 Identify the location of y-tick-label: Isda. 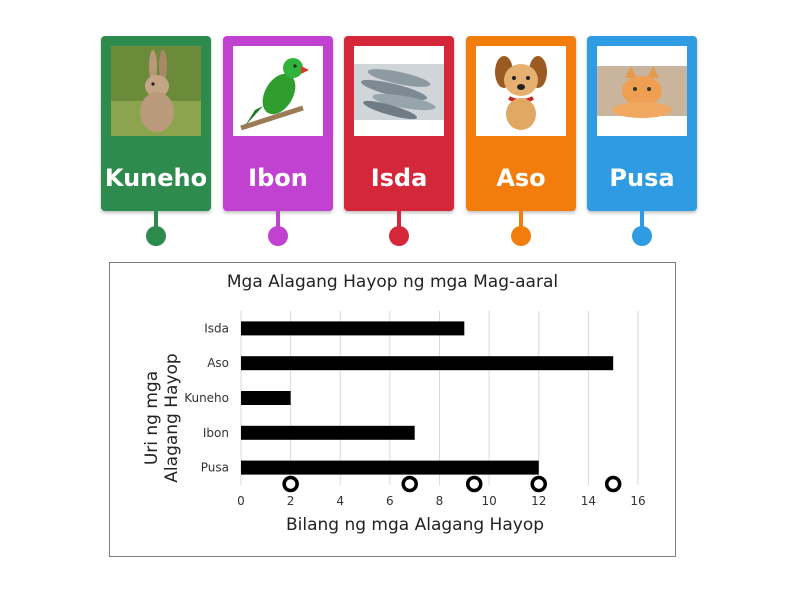
(216, 328).